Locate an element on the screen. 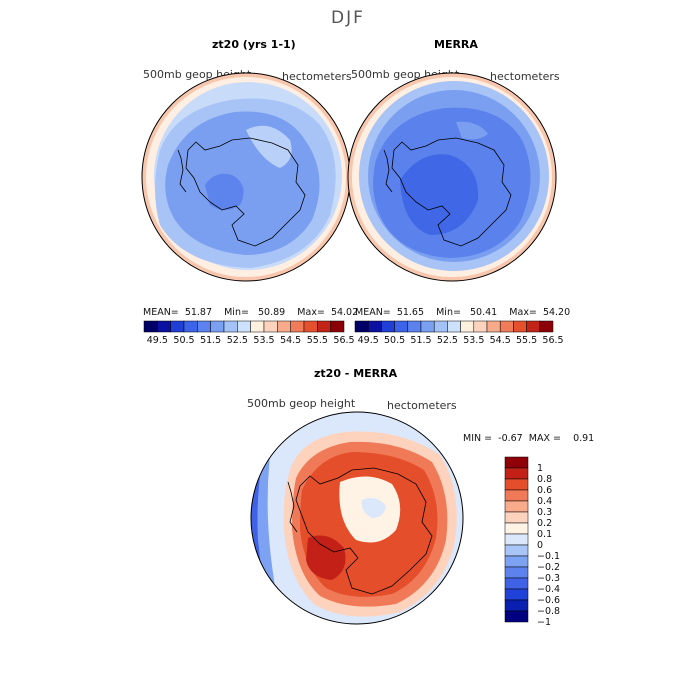  colorbar-2-tick-label: 55.5 is located at coordinates (526, 340).